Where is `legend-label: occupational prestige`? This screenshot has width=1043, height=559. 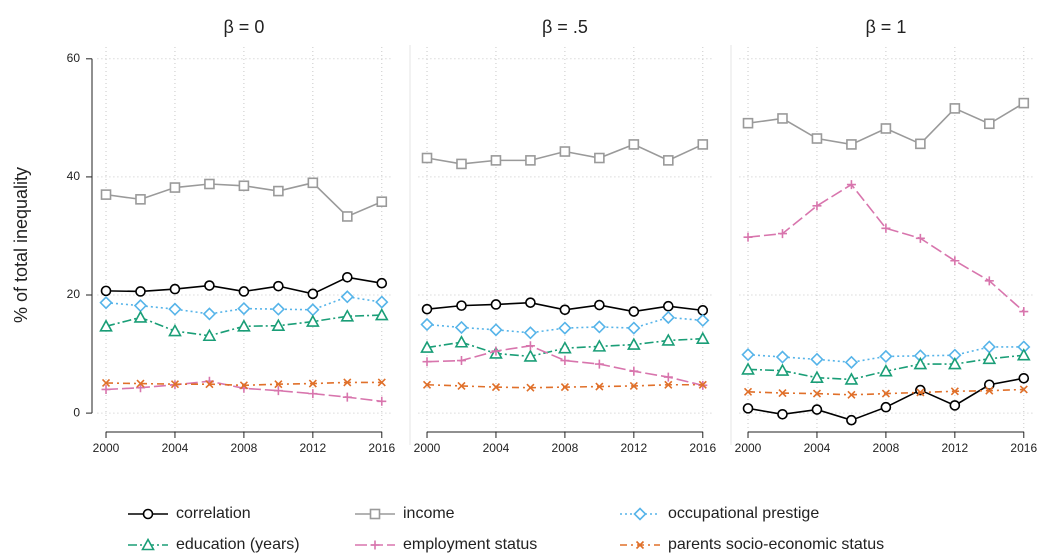 legend-label: occupational prestige is located at coordinates (743, 513).